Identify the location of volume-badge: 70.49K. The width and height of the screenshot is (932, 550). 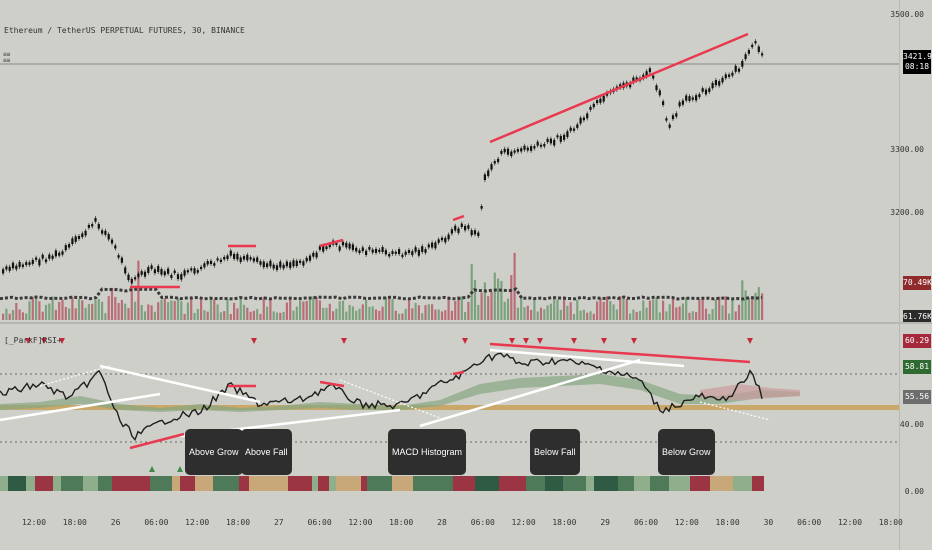
(917, 283).